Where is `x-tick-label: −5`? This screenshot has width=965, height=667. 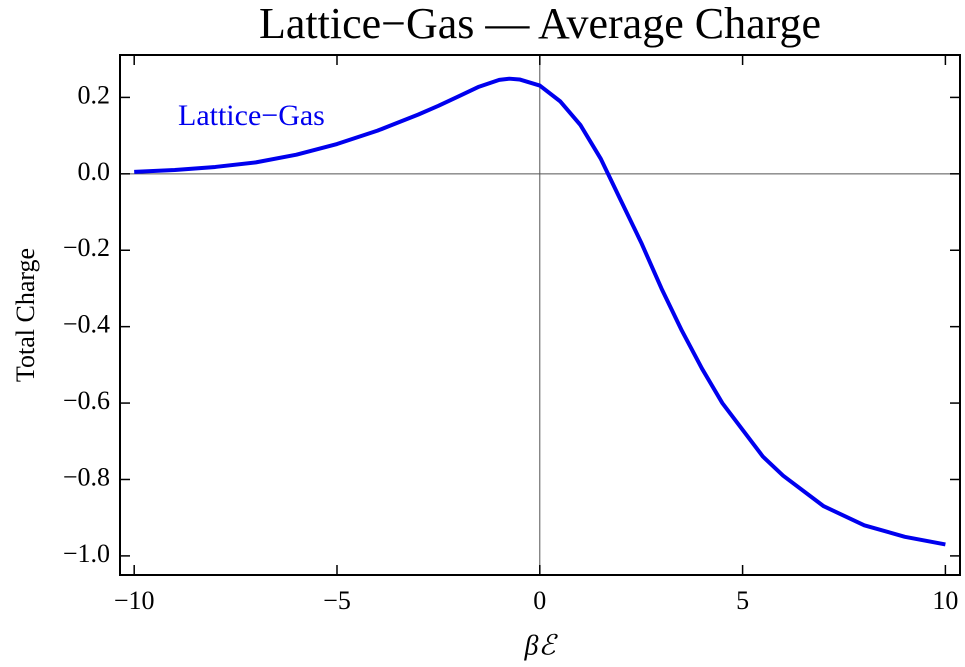
x-tick-label: −5 is located at coordinates (337, 600).